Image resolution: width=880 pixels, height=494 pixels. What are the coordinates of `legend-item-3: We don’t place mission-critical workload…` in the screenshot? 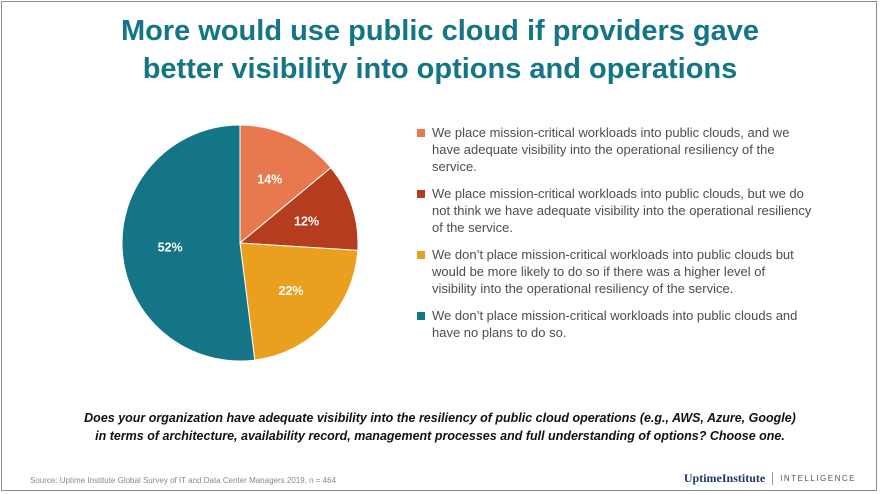 It's located at (614, 271).